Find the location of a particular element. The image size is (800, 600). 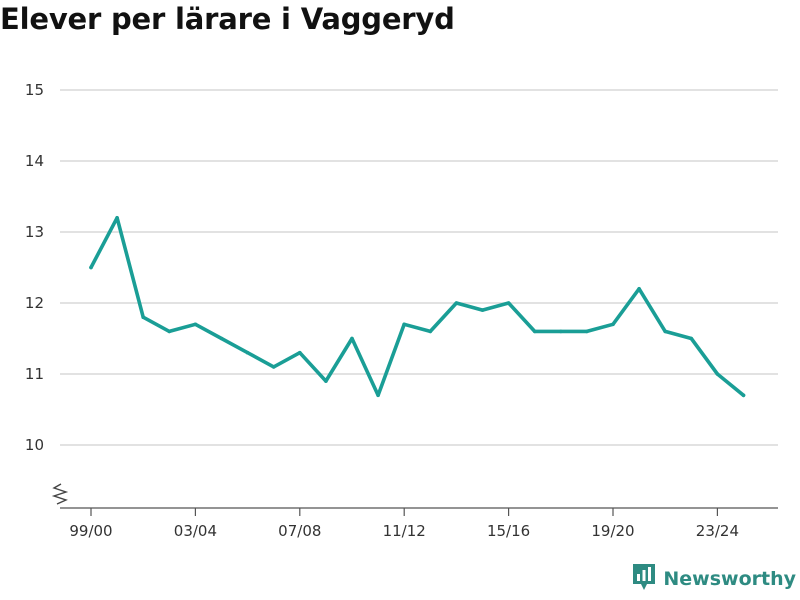

axis-break-icon is located at coordinates (60, 494).